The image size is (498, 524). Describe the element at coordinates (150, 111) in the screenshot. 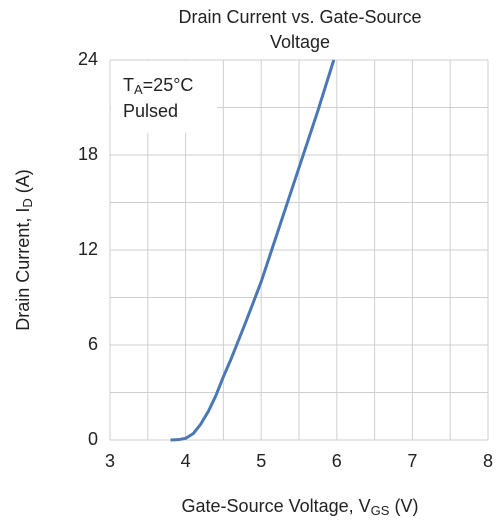

I see `annotation: Pulsed` at that location.